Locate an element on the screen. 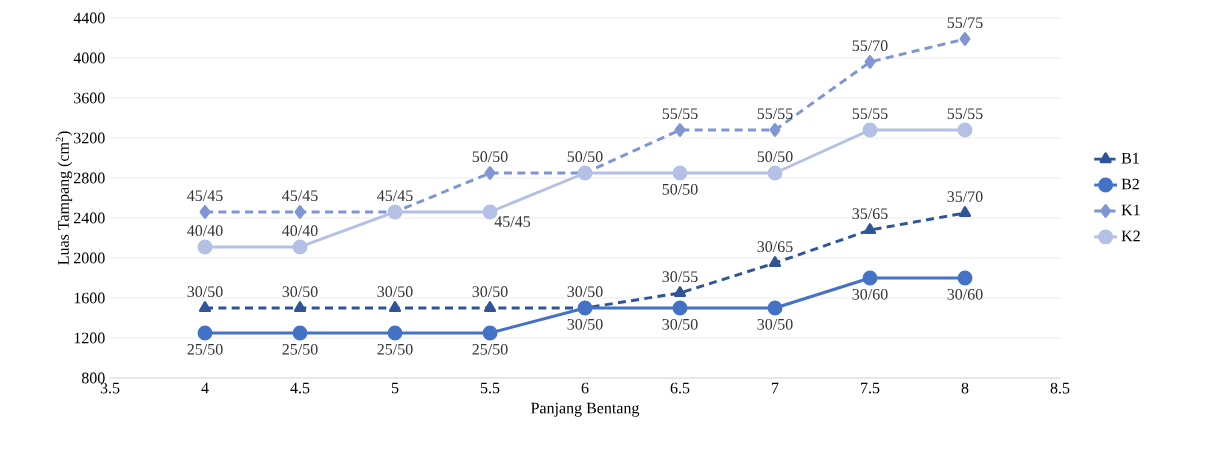 The height and width of the screenshot is (456, 1215). legend-label: K1 is located at coordinates (1130, 210).